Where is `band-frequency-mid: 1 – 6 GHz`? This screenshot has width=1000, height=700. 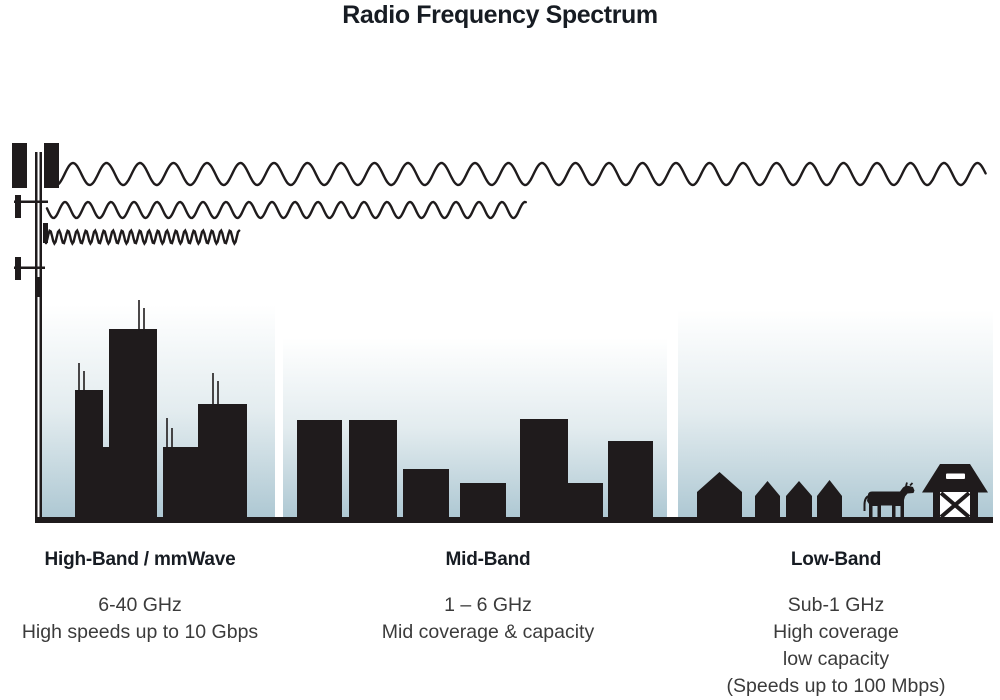
band-frequency-mid: 1 – 6 GHz is located at coordinates (488, 605).